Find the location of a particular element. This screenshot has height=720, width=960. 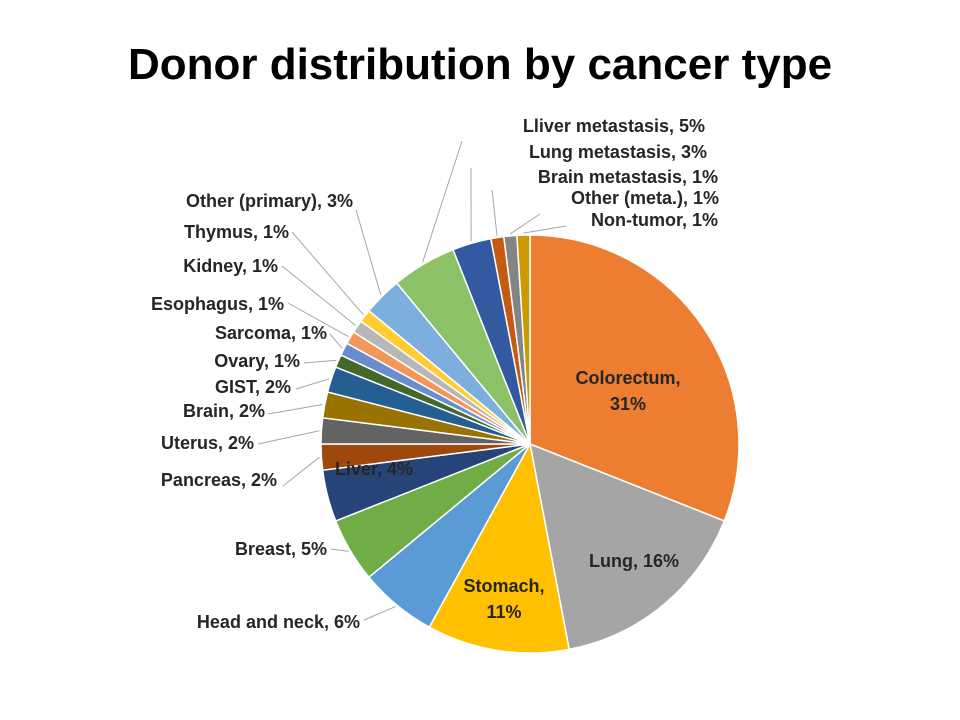

leader-line-pancreas is located at coordinates (301, 471).